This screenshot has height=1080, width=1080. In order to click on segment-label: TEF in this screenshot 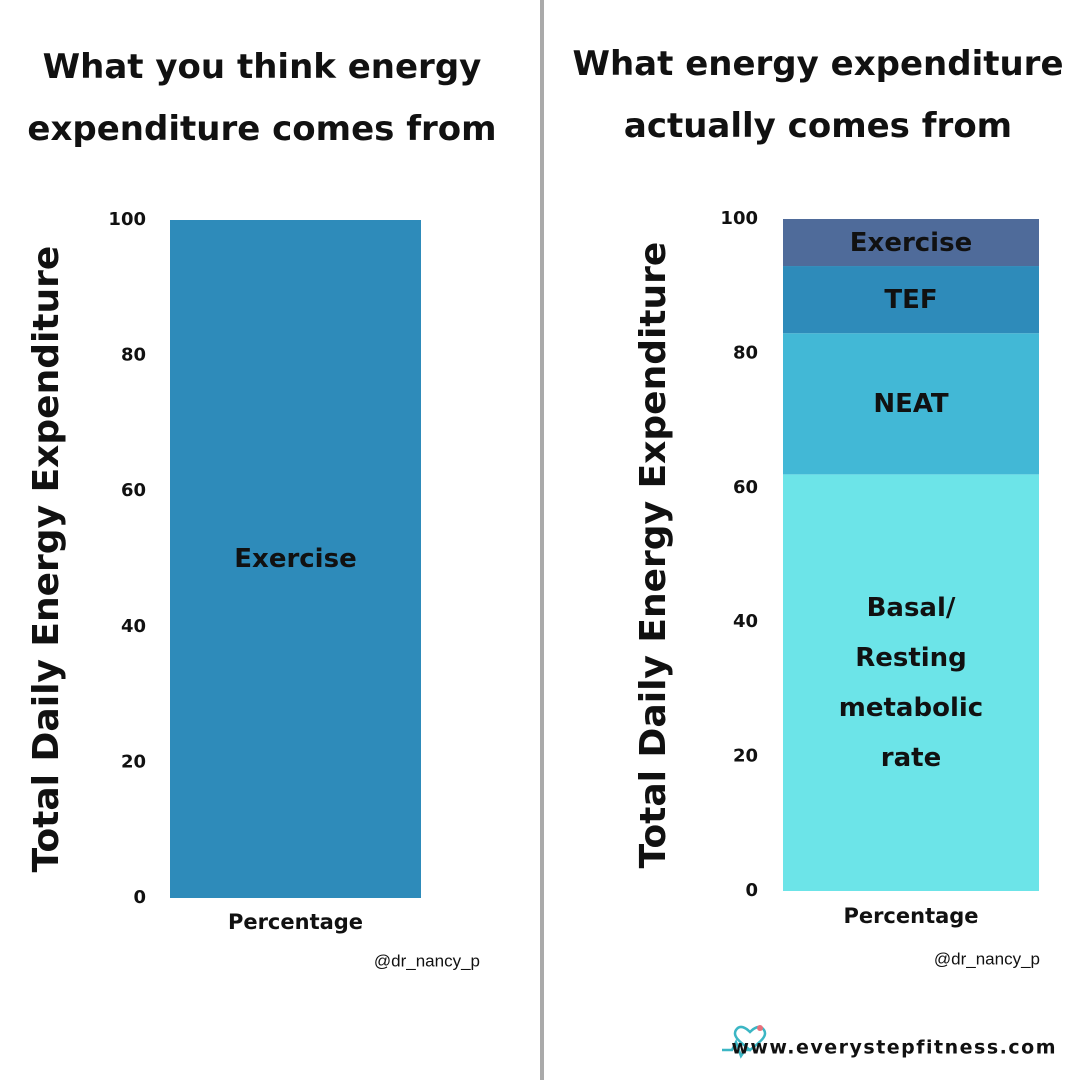, I will do `click(911, 299)`.